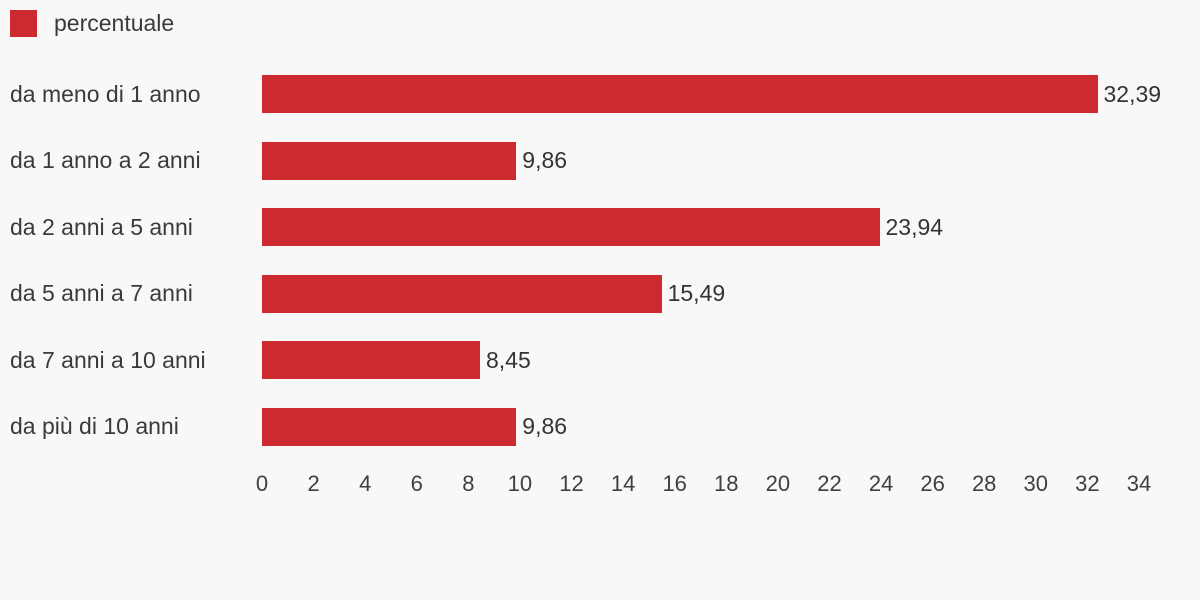  Describe the element at coordinates (508, 359) in the screenshot. I see `value-label: 8,45` at that location.